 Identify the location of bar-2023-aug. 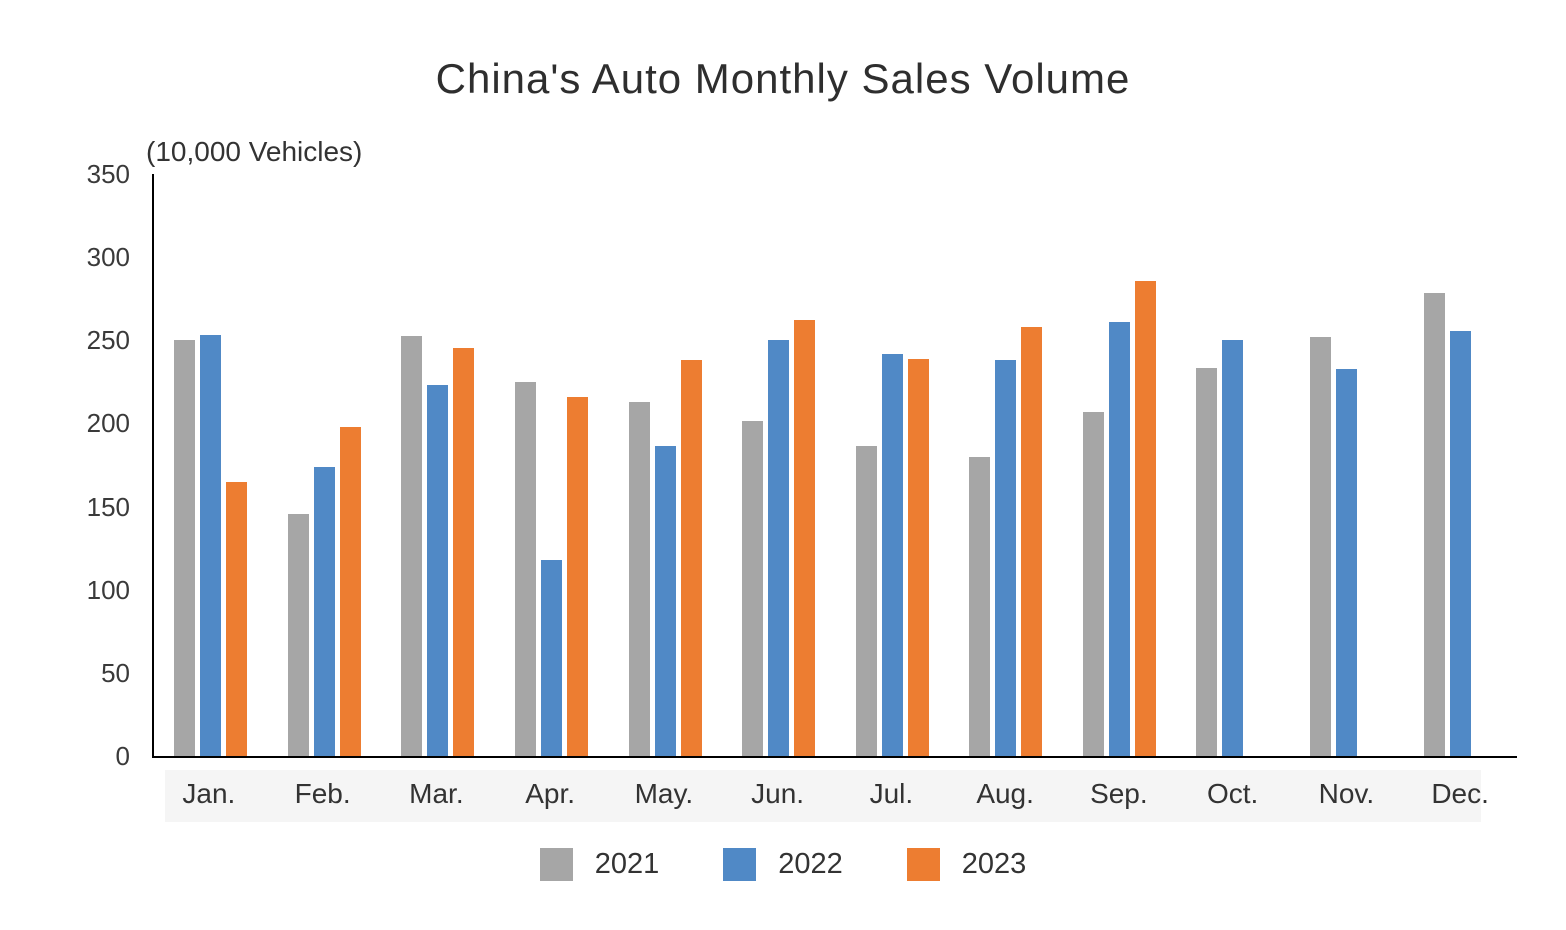
(1032, 541).